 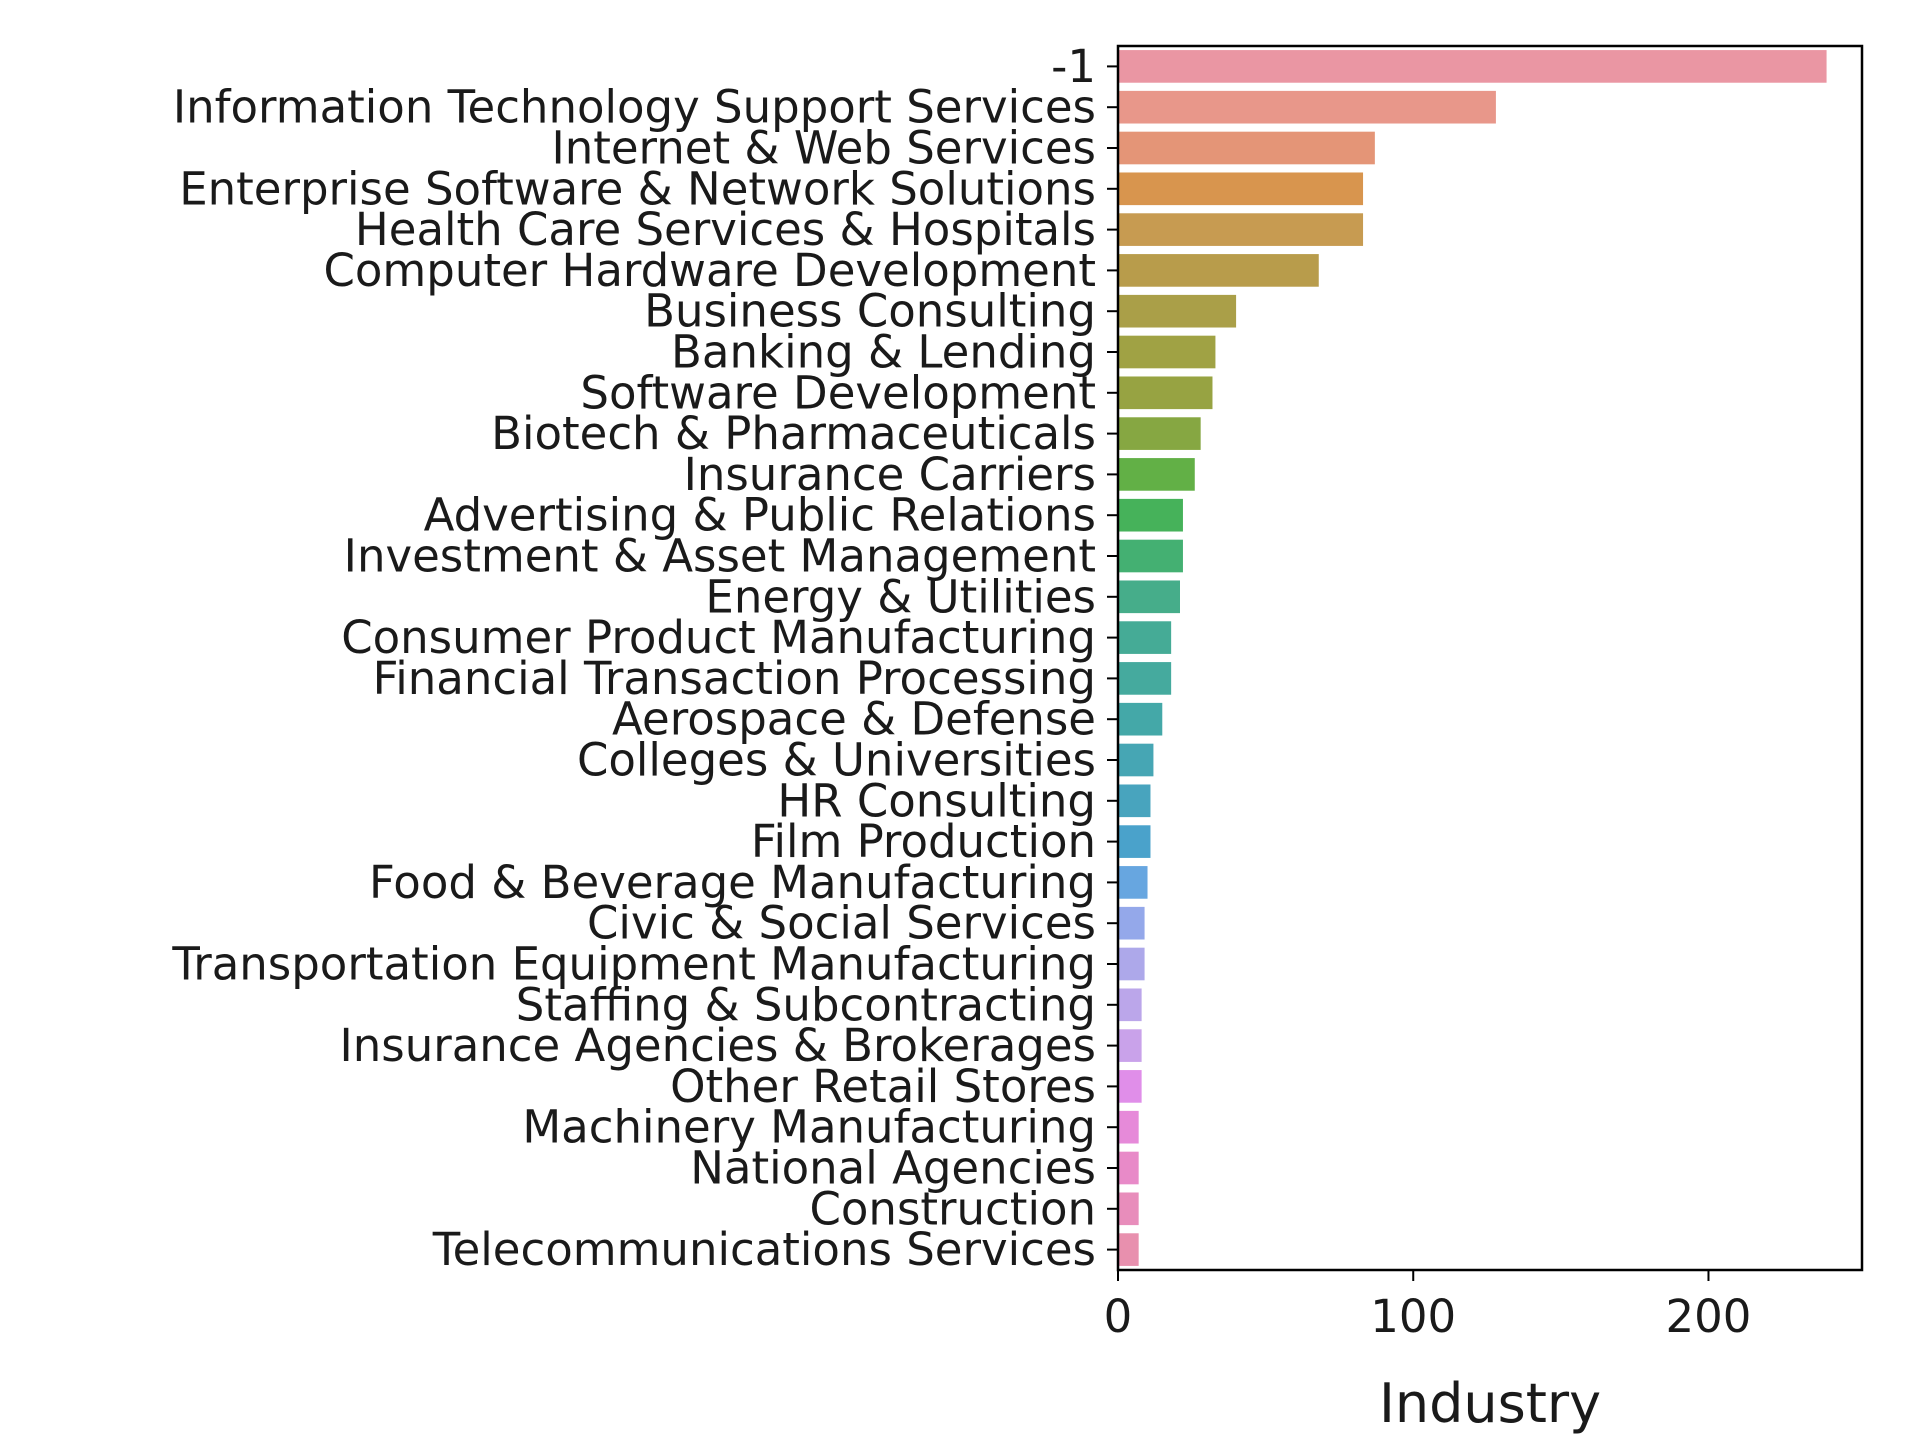 I want to click on y-tick-label: Internet & Web Services, so click(x=823, y=148).